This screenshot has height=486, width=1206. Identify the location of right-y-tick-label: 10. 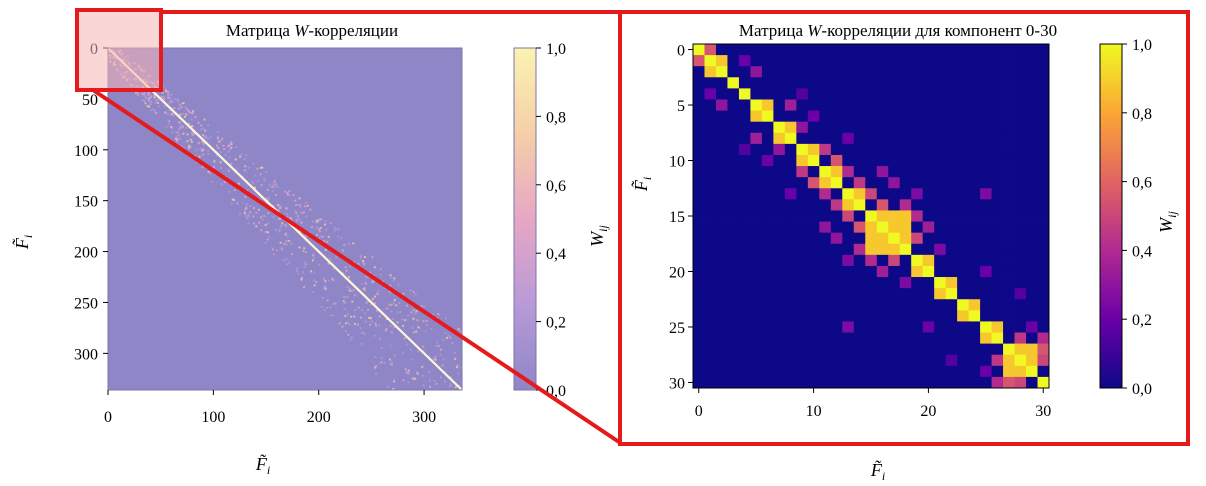
(677, 162).